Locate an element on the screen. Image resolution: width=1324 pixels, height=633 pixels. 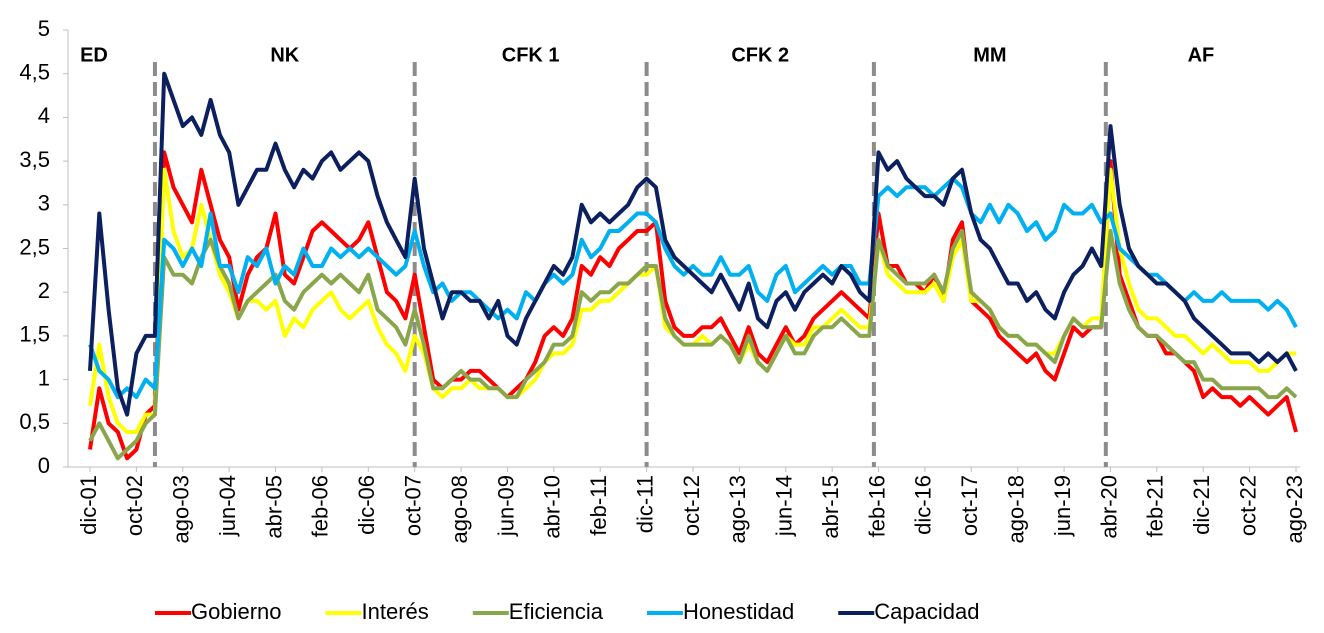
x-tick-label: abr-15 is located at coordinates (830, 507).